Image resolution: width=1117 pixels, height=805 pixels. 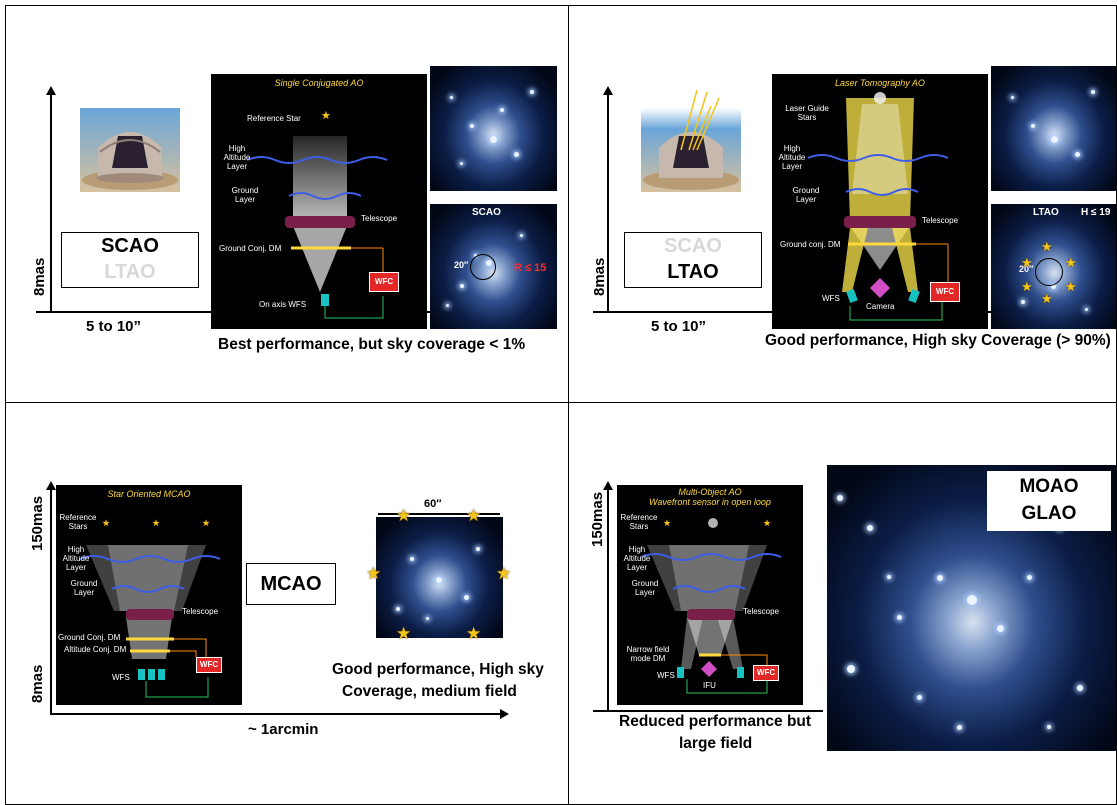 I want to click on diagram-title-line2: Wavefront sensor in open loop, so click(x=710, y=502).